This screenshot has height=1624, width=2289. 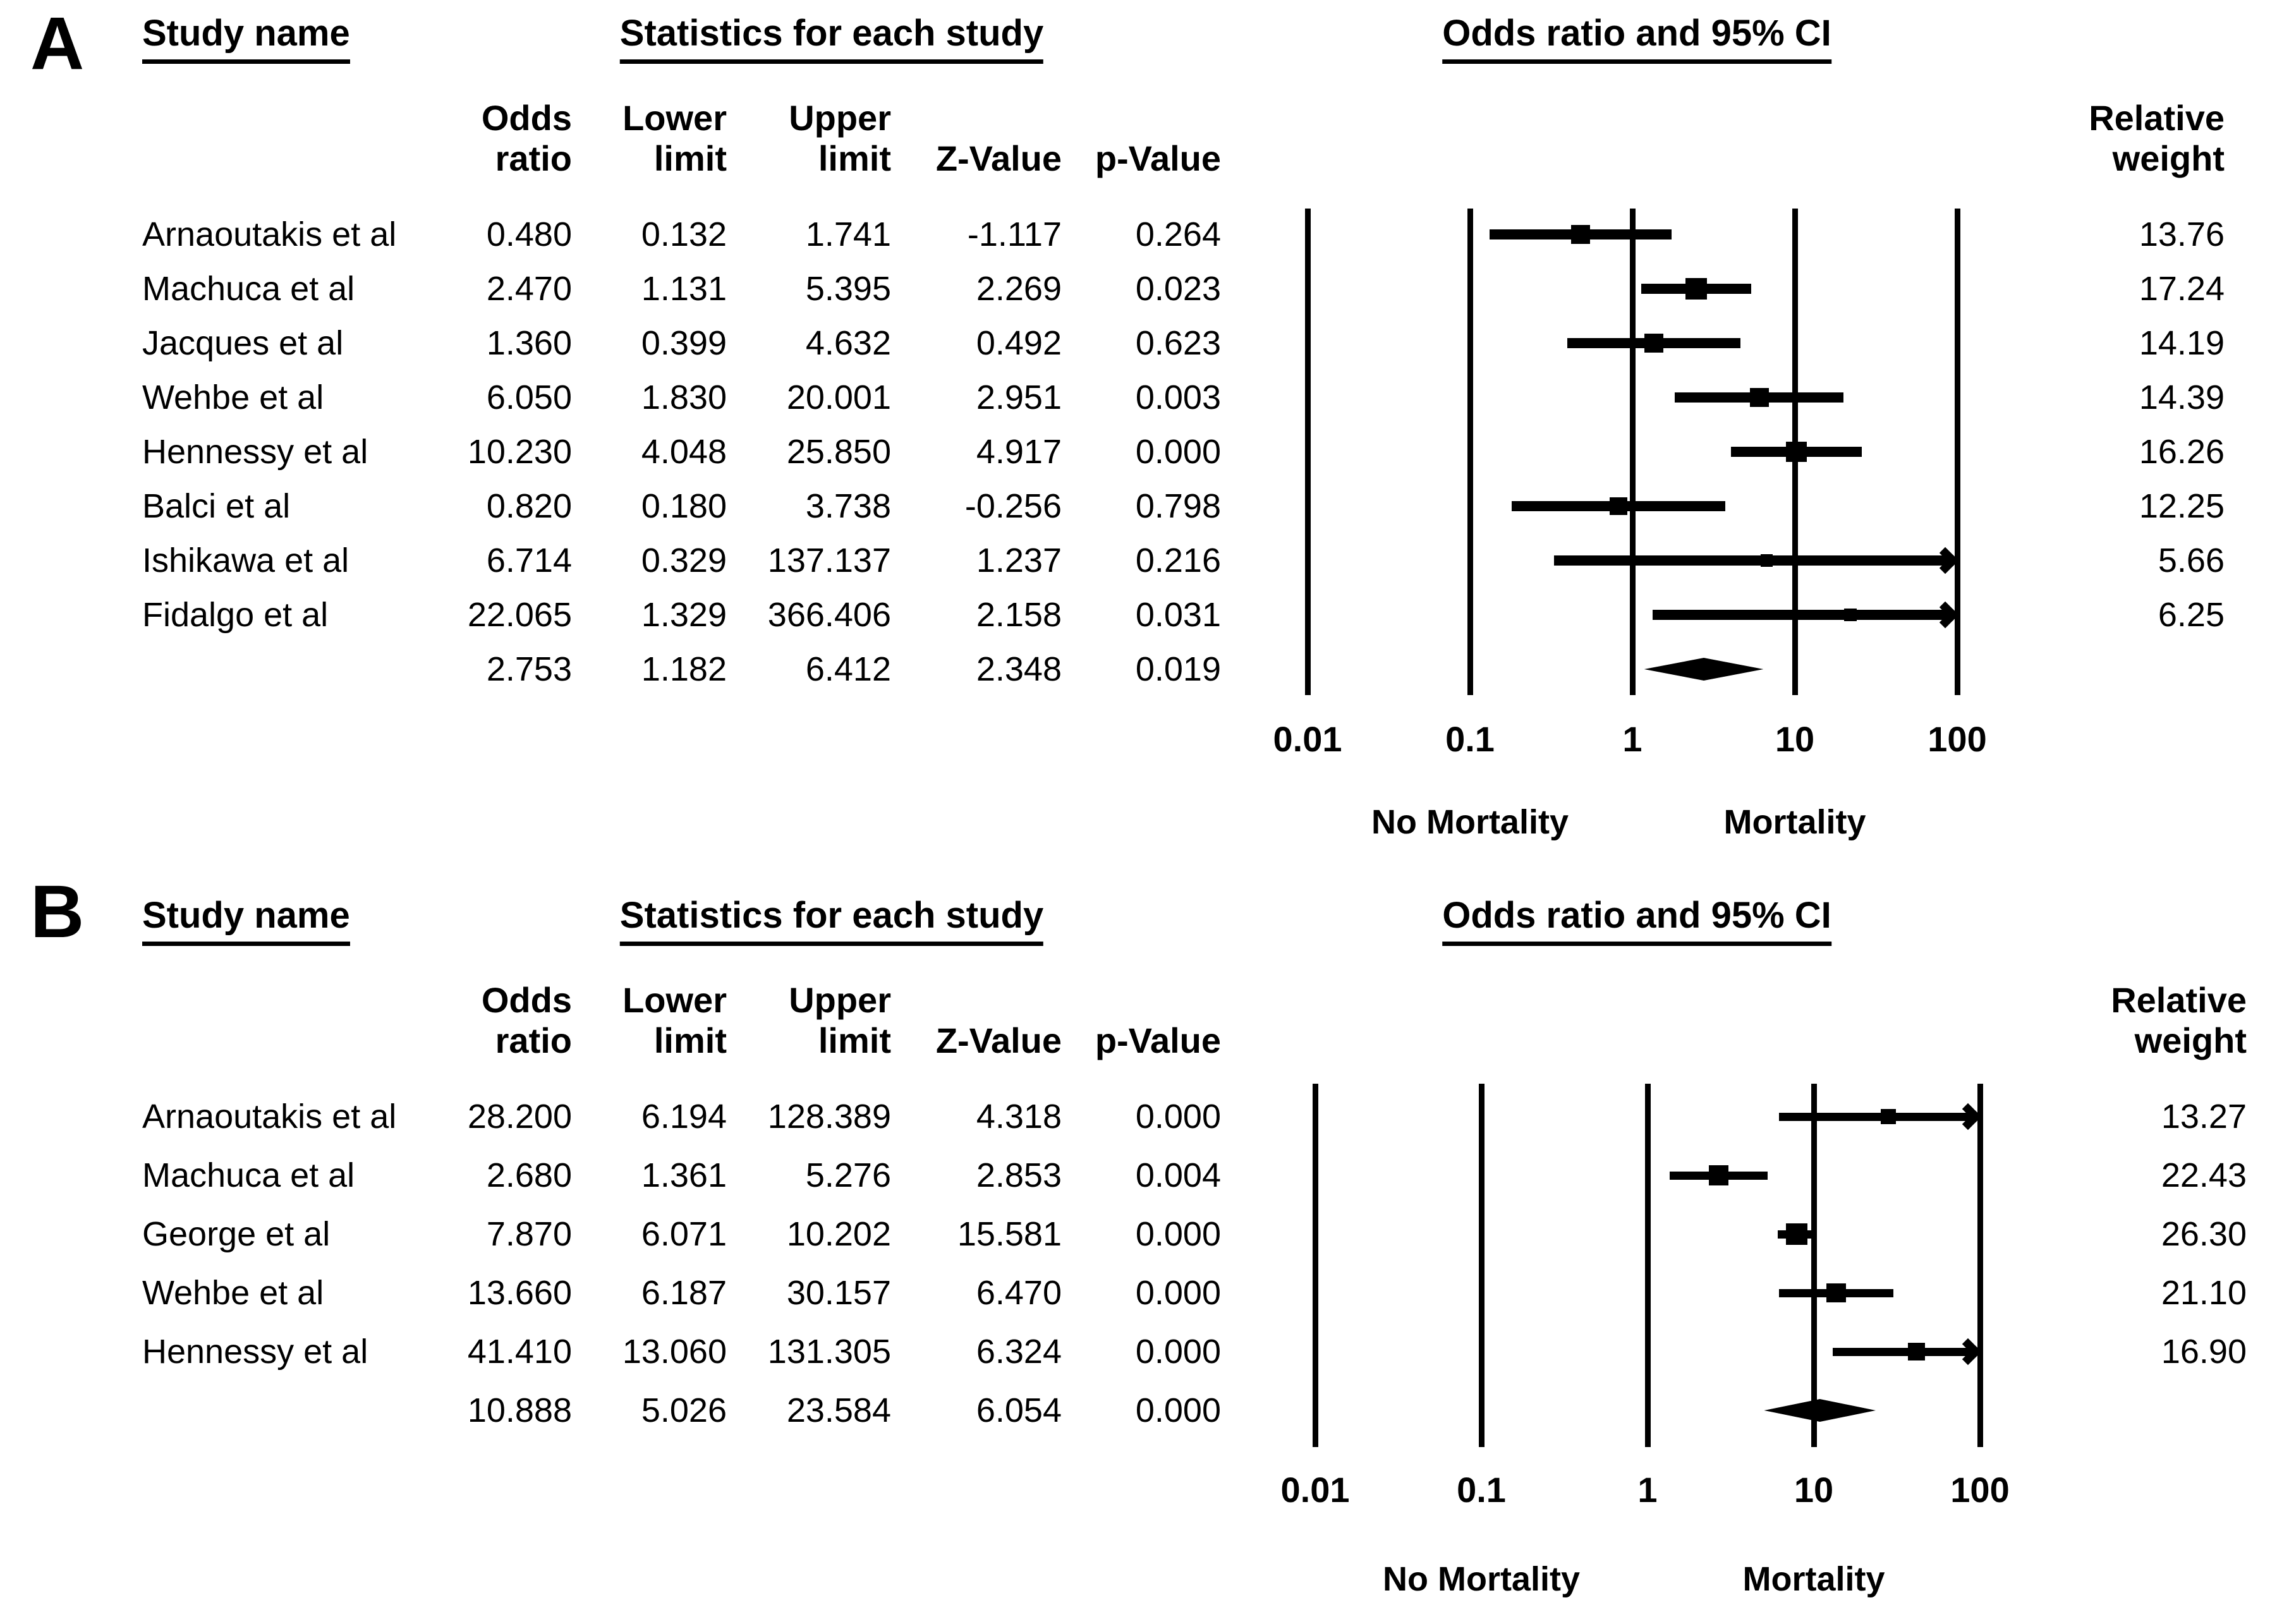 I want to click on col-header-odds: Odds, so click(x=526, y=1000).